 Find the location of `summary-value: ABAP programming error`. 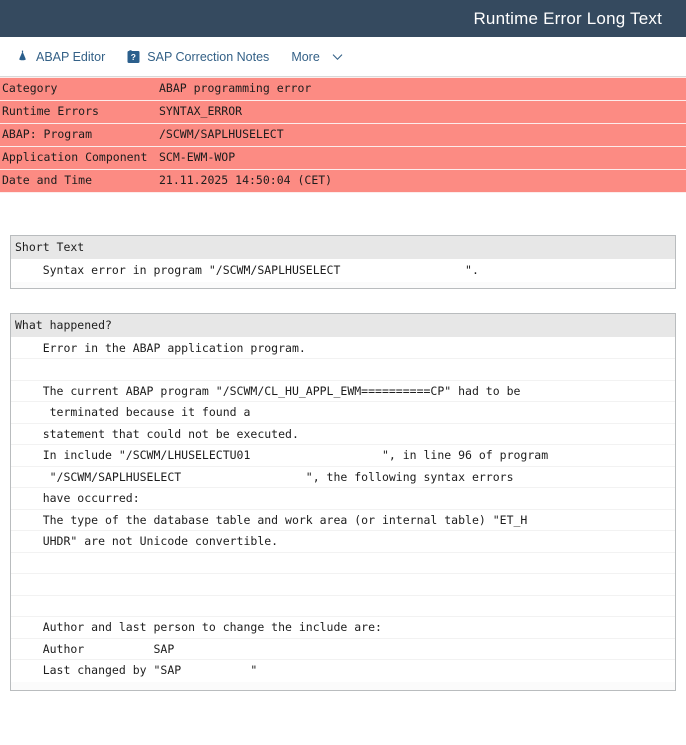

summary-value: ABAP programming error is located at coordinates (235, 88).